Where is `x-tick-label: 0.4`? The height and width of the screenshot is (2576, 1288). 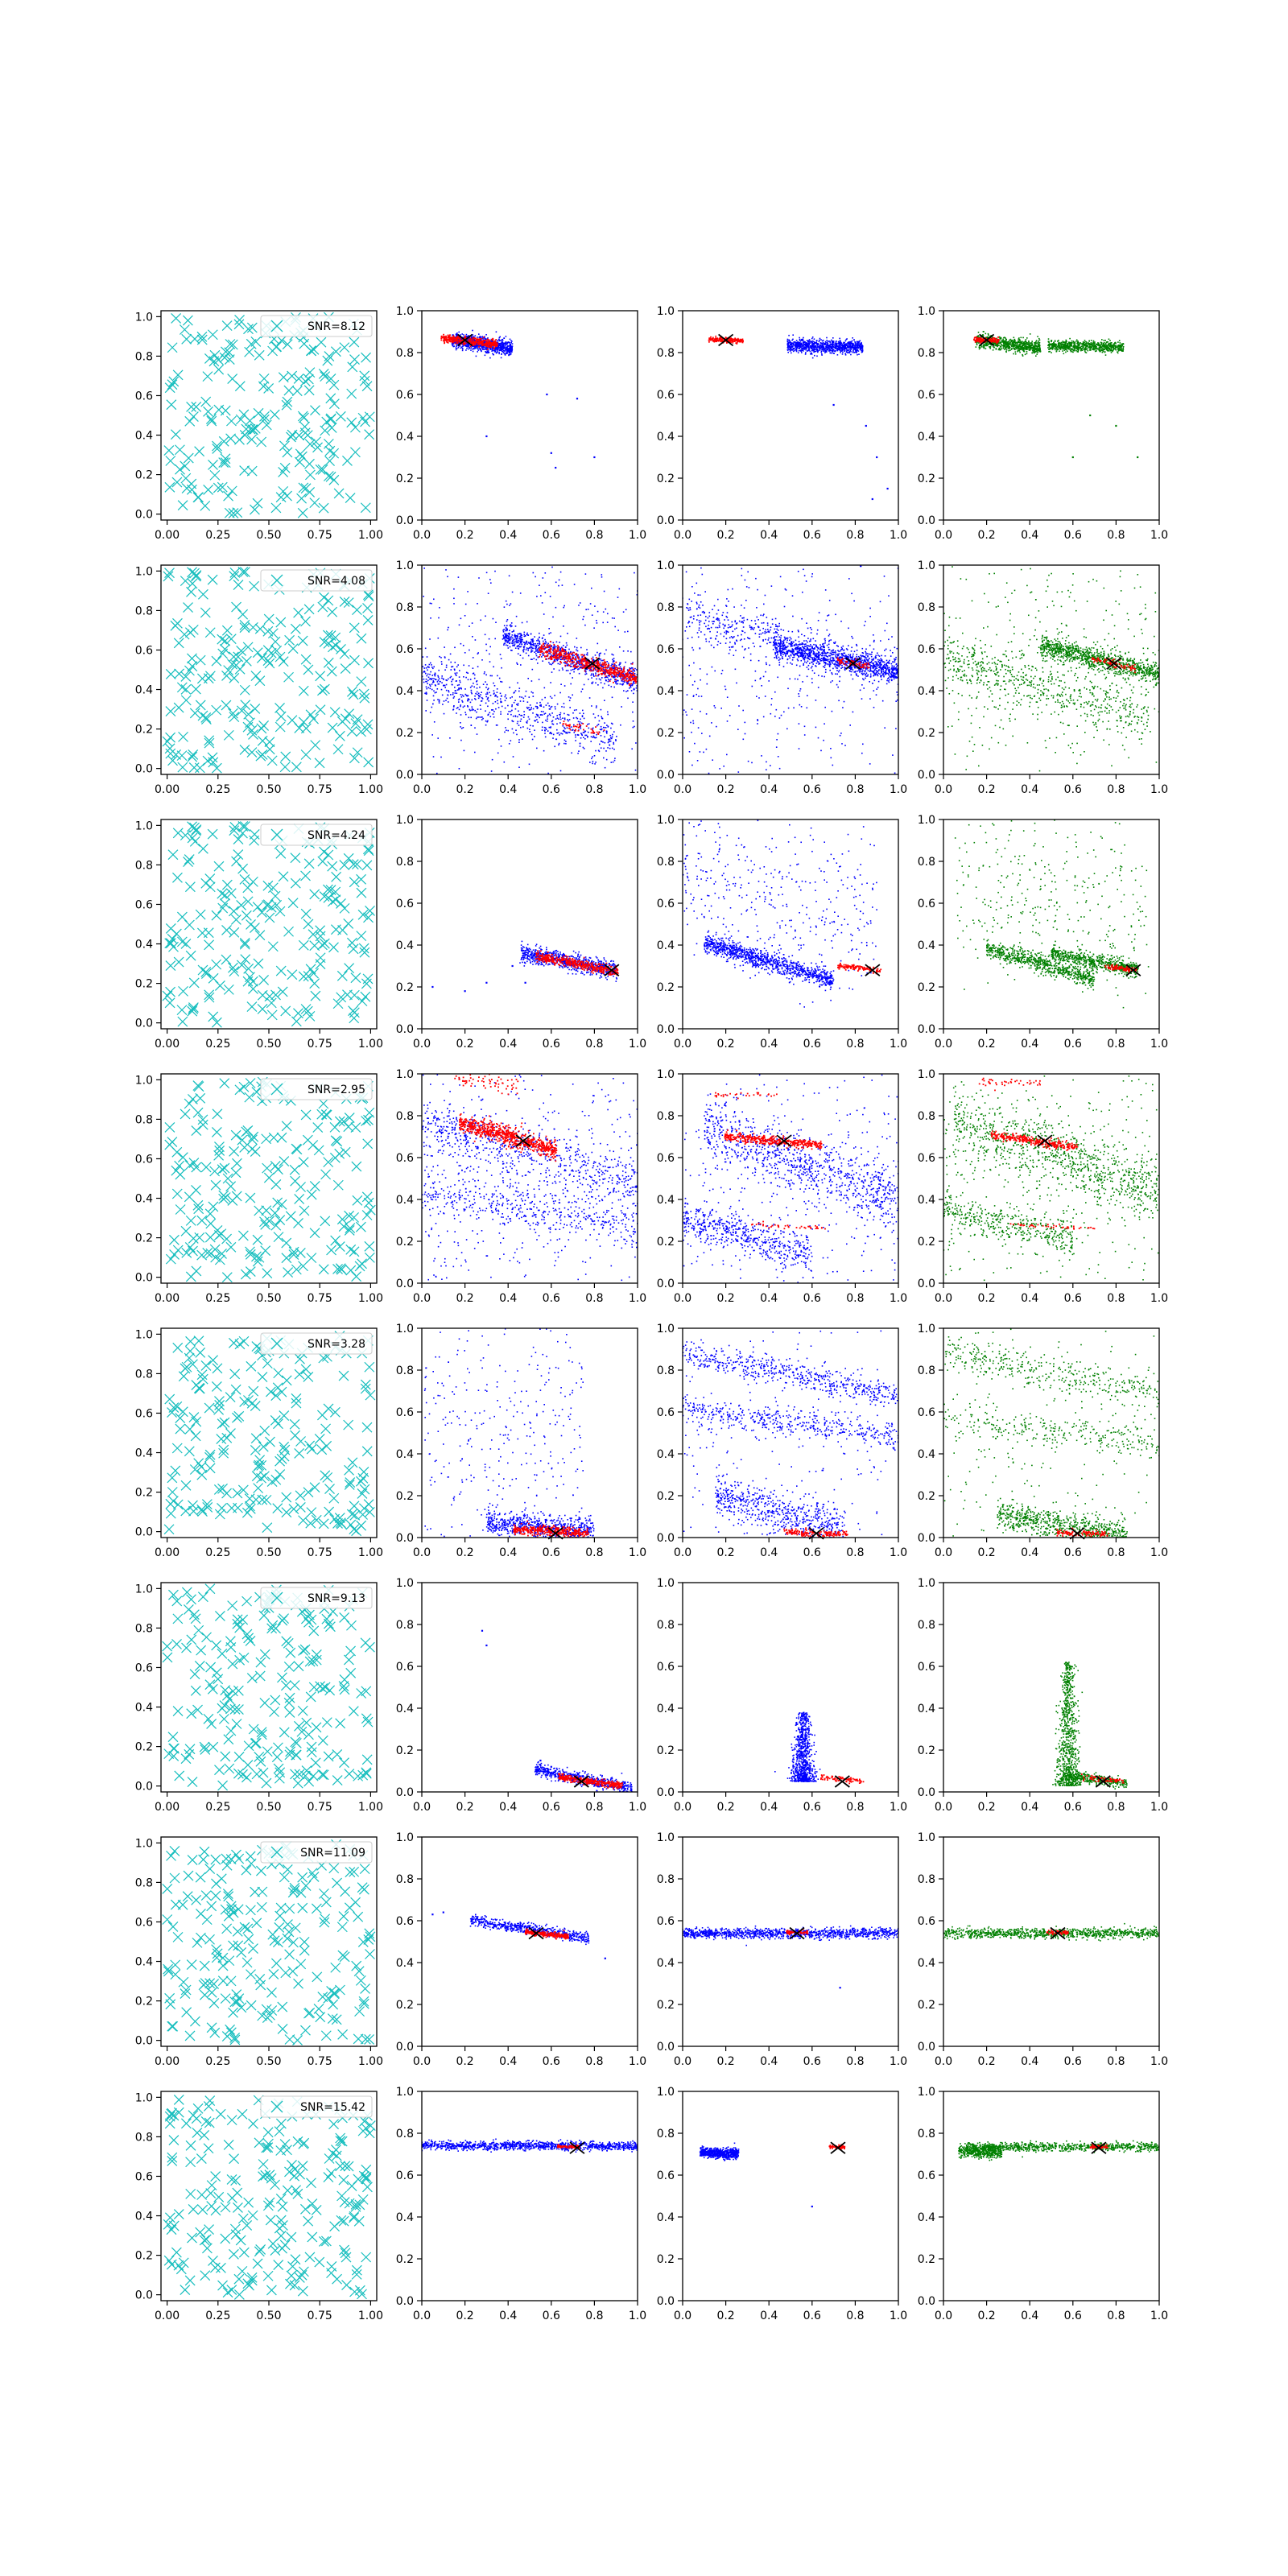
x-tick-label: 0.4 is located at coordinates (1029, 535).